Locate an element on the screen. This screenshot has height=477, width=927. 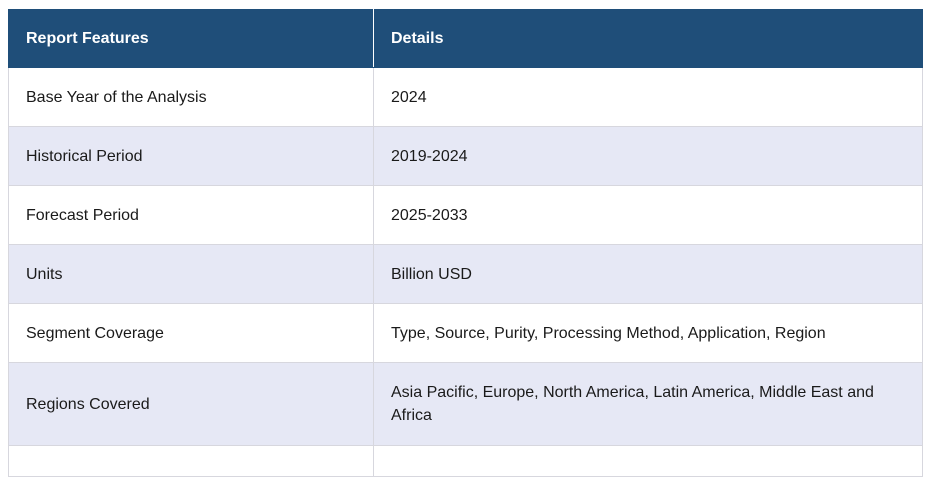
table-row: Units Billion USD is located at coordinates (465, 274).